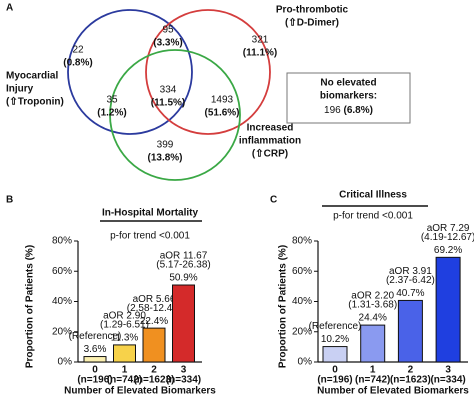  What do you see at coordinates (124, 316) in the screenshot?
I see `bar-annotation: aOR 2.90` at bounding box center [124, 316].